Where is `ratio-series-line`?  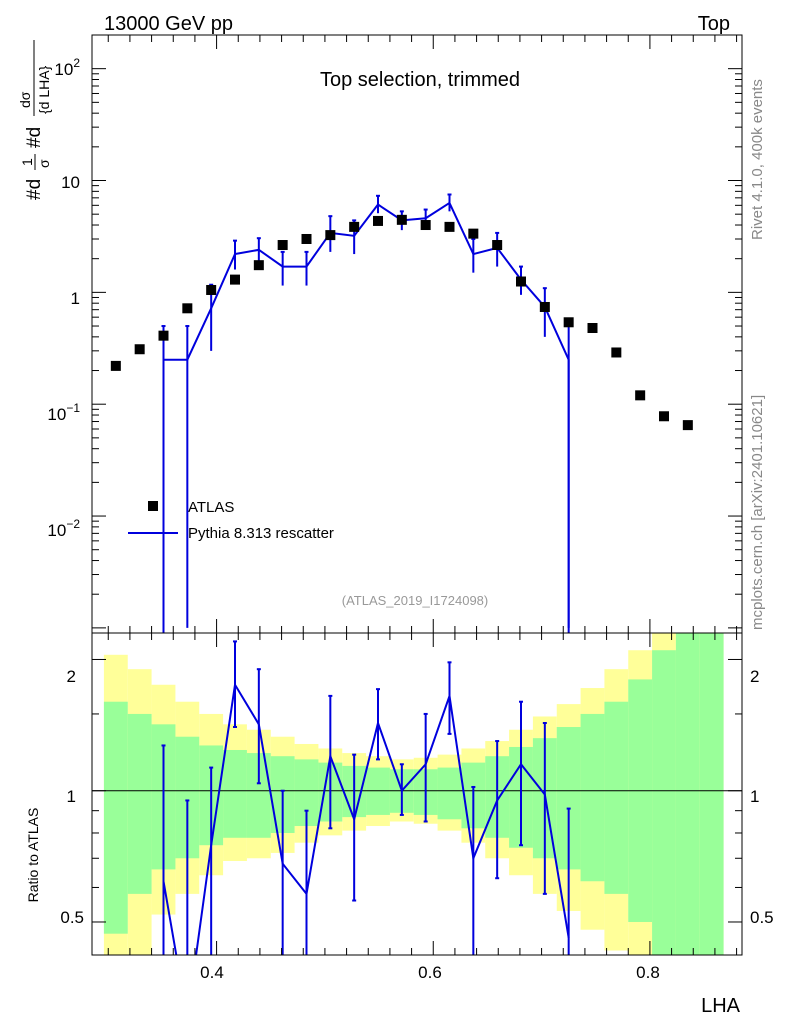
ratio-series-line is located at coordinates (366, 818).